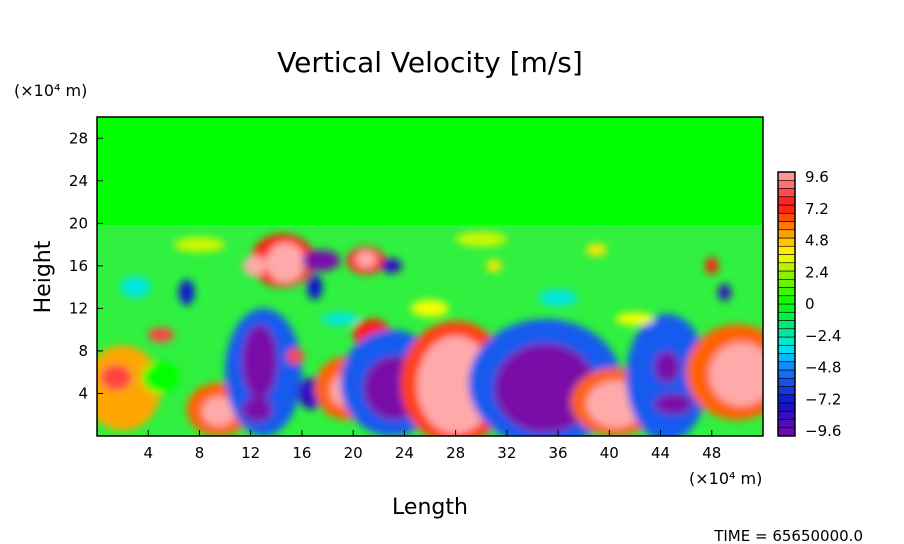  I want to click on x-tick-label: 48, so click(711, 453).